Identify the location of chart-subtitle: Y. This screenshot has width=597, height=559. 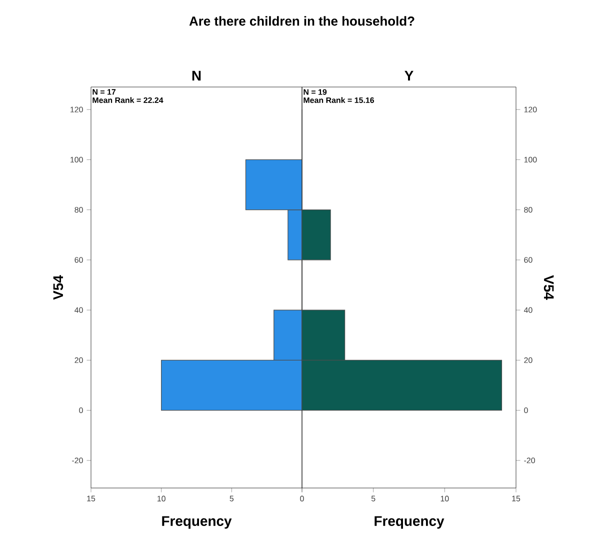
(409, 75).